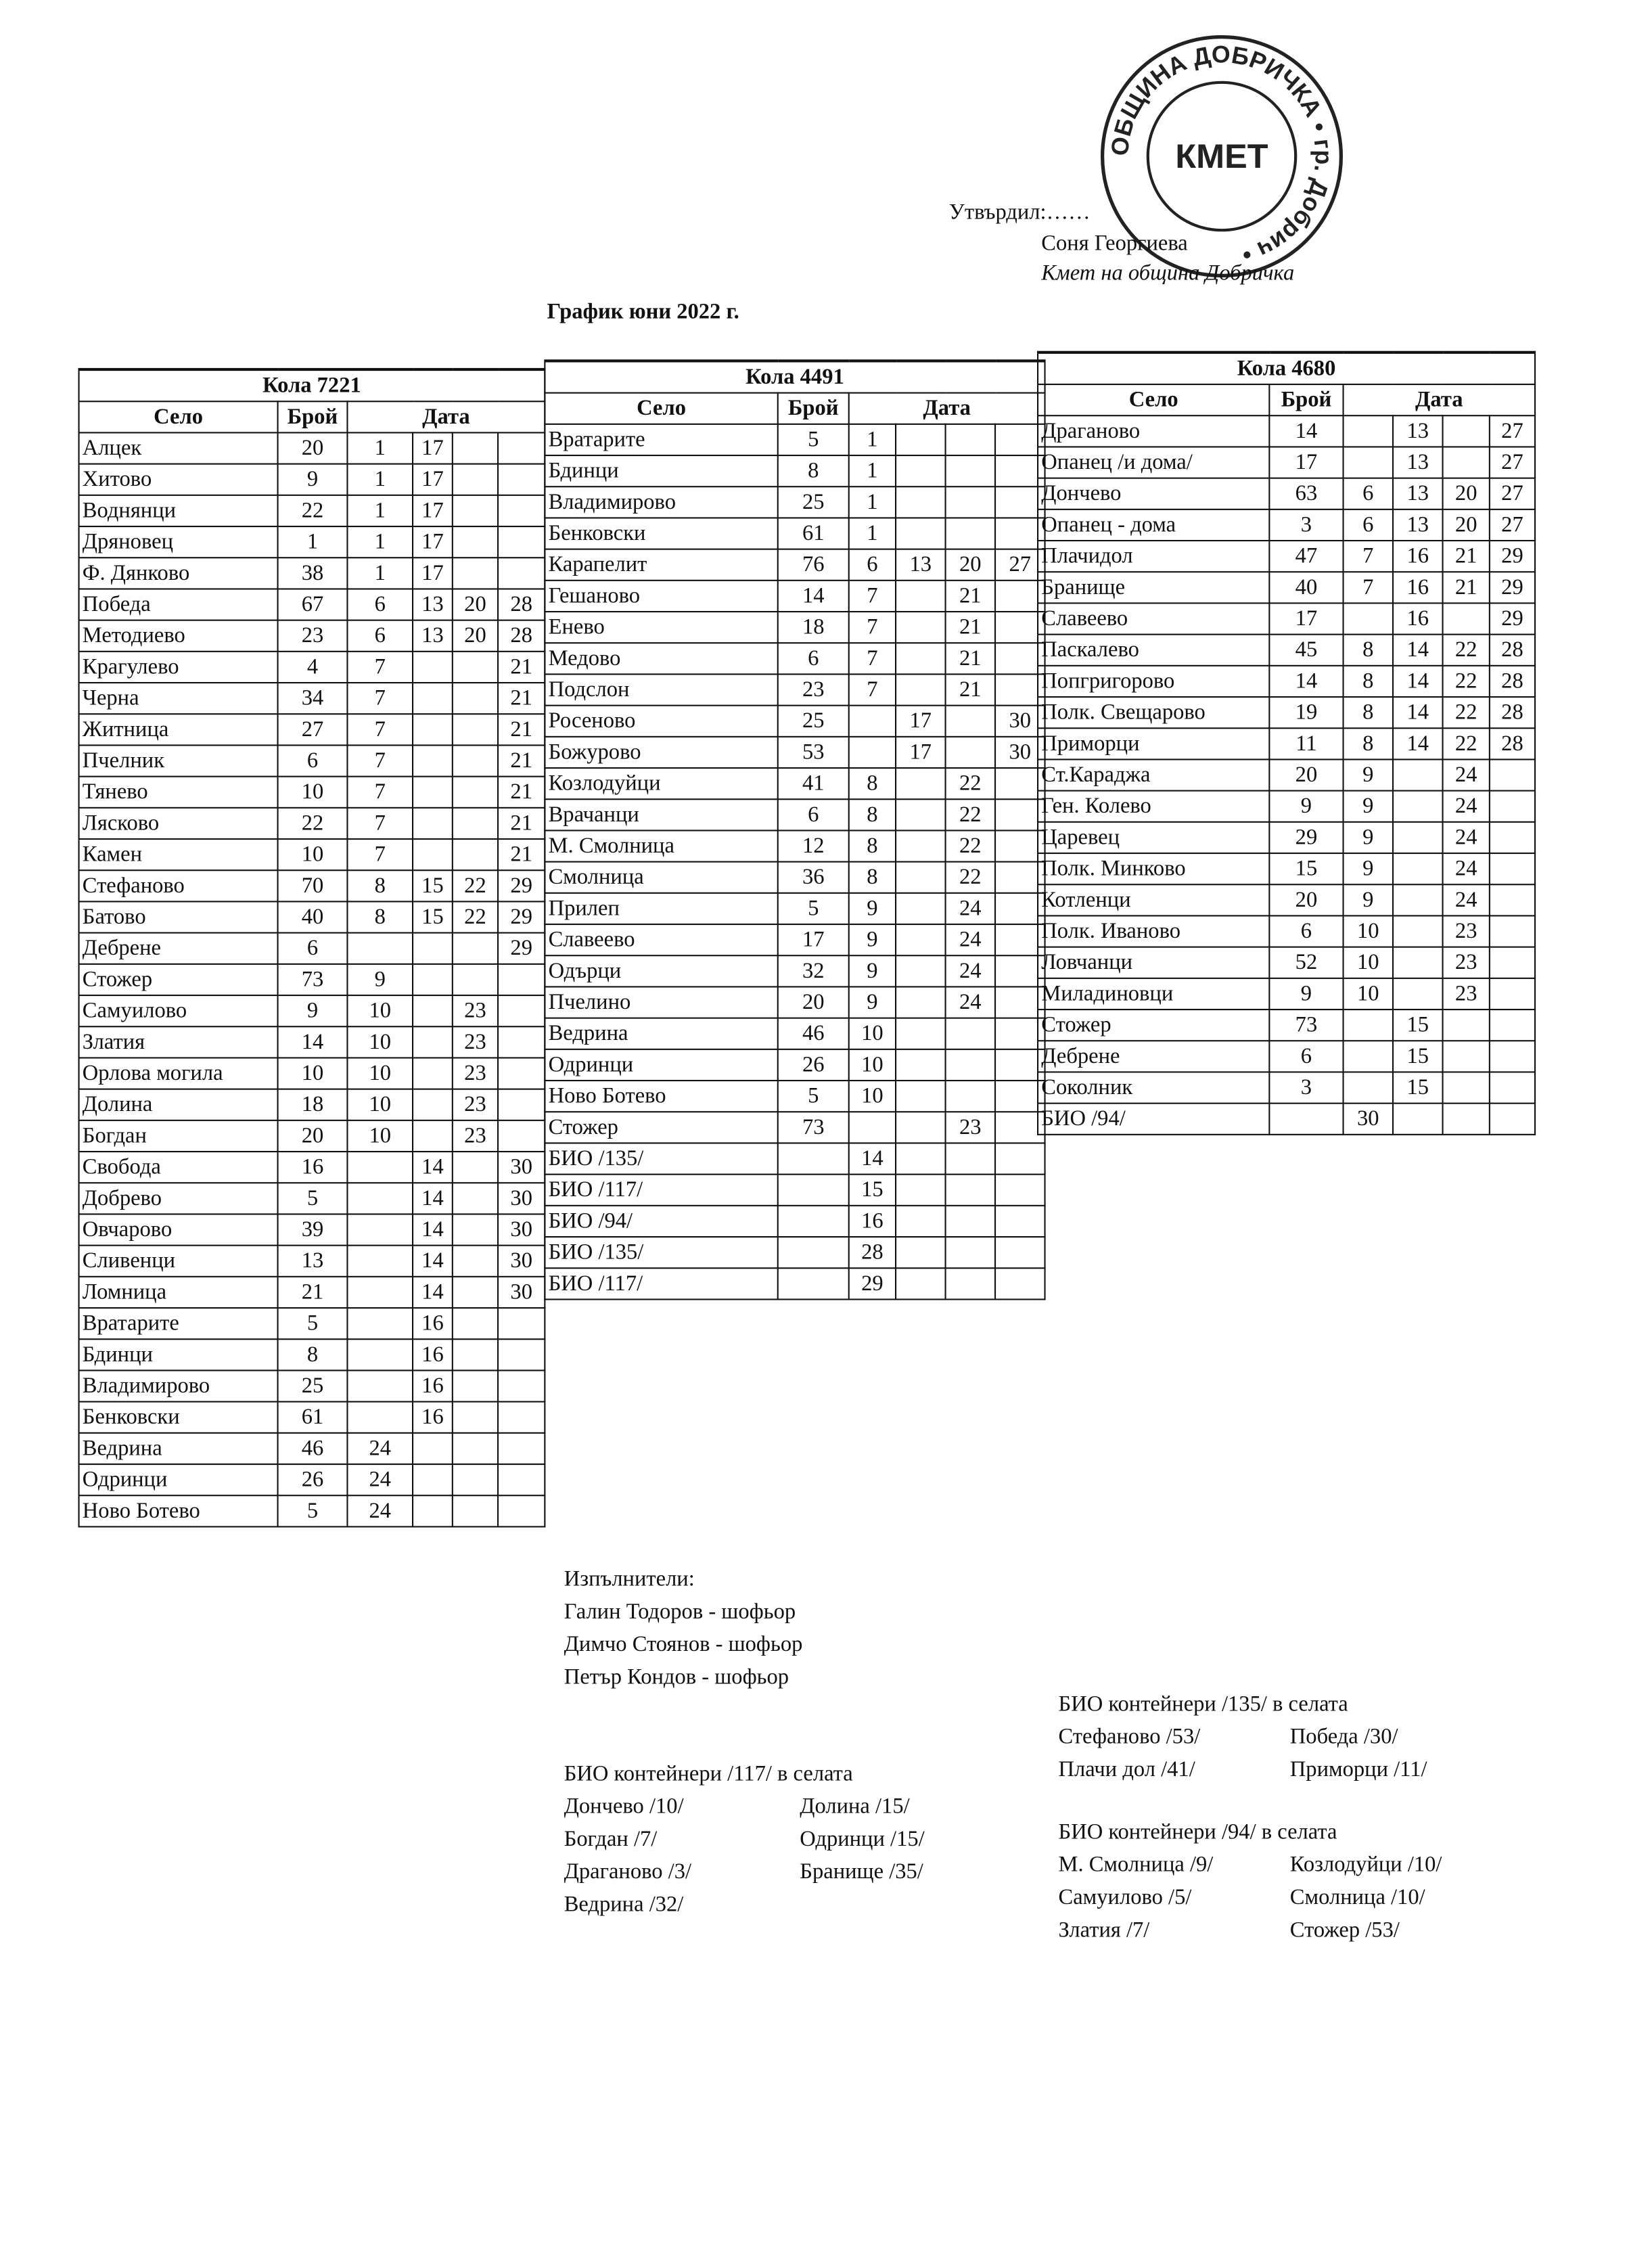 The image size is (1652, 2247). Describe the element at coordinates (178, 948) in the screenshot. I see `village: Дебрене` at that location.